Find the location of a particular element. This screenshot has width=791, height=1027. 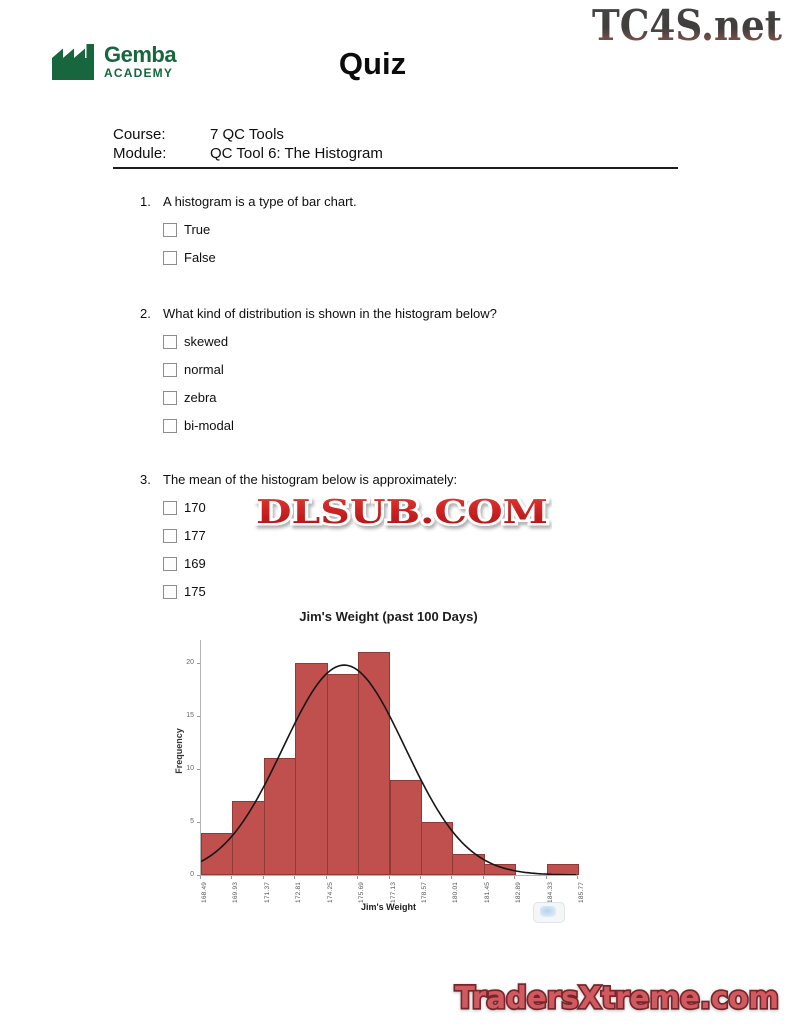

x-tick-label: 168.49 is located at coordinates (204, 892).